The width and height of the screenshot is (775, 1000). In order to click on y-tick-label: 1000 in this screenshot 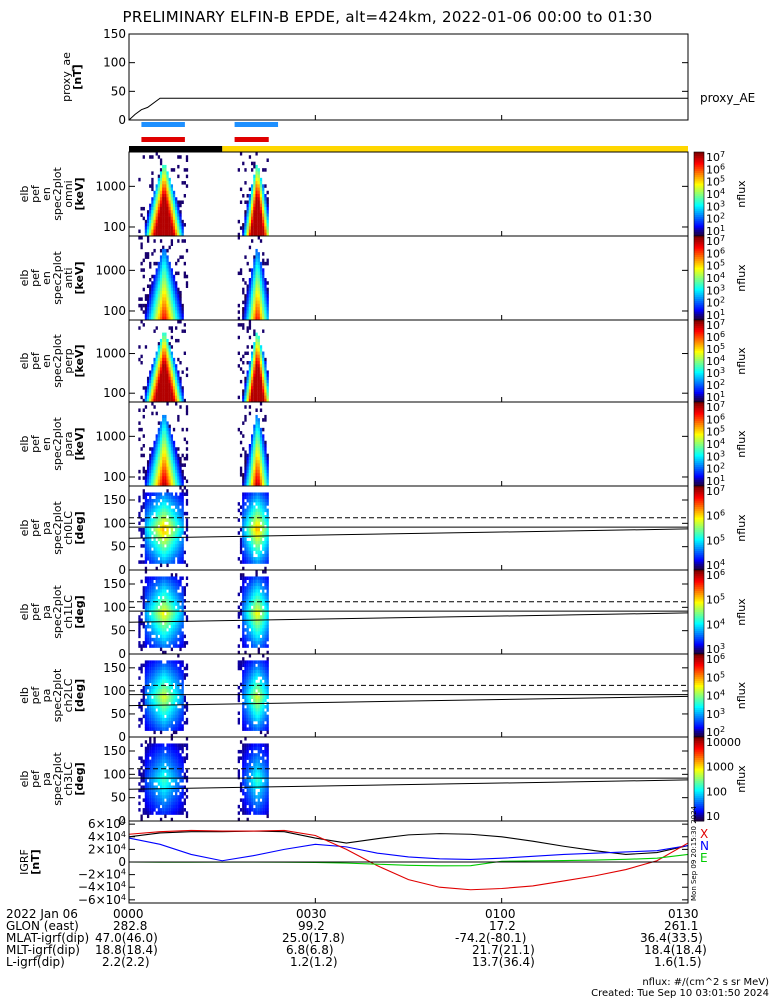, I will do `click(110, 270)`.